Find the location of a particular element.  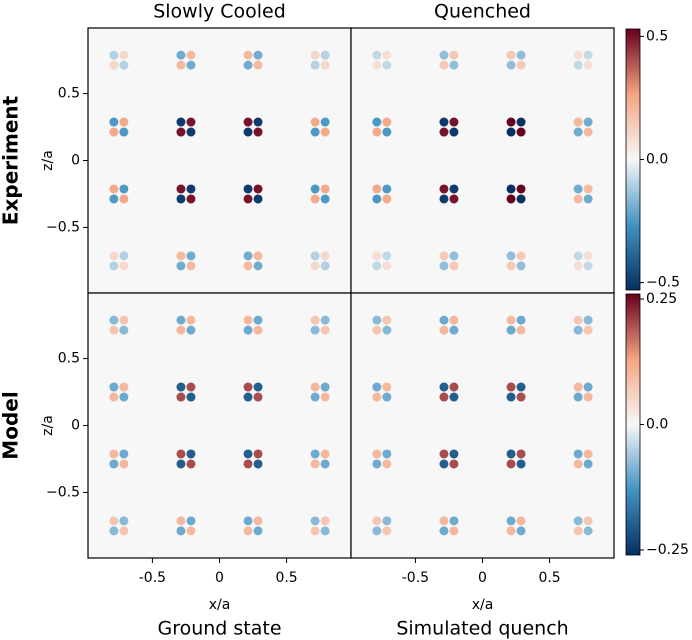

colorbar-tick-label: 0.25 is located at coordinates (661, 299).